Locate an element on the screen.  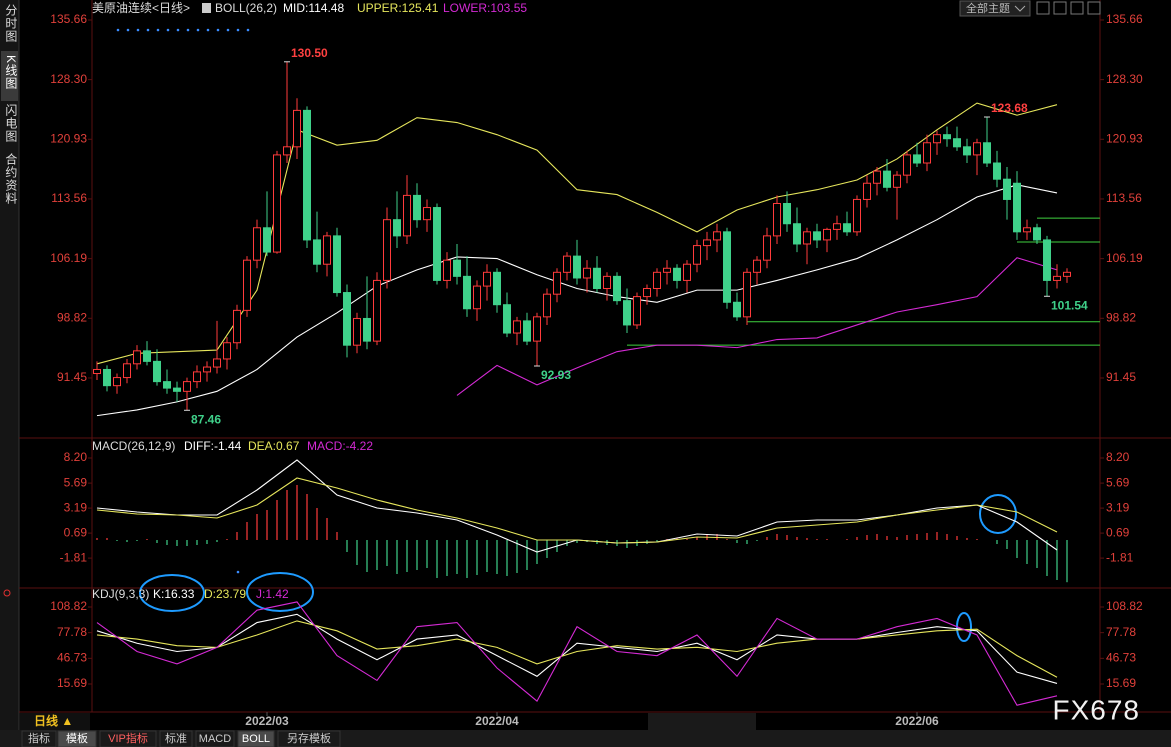
tab-label: 指标 is located at coordinates (39, 738).